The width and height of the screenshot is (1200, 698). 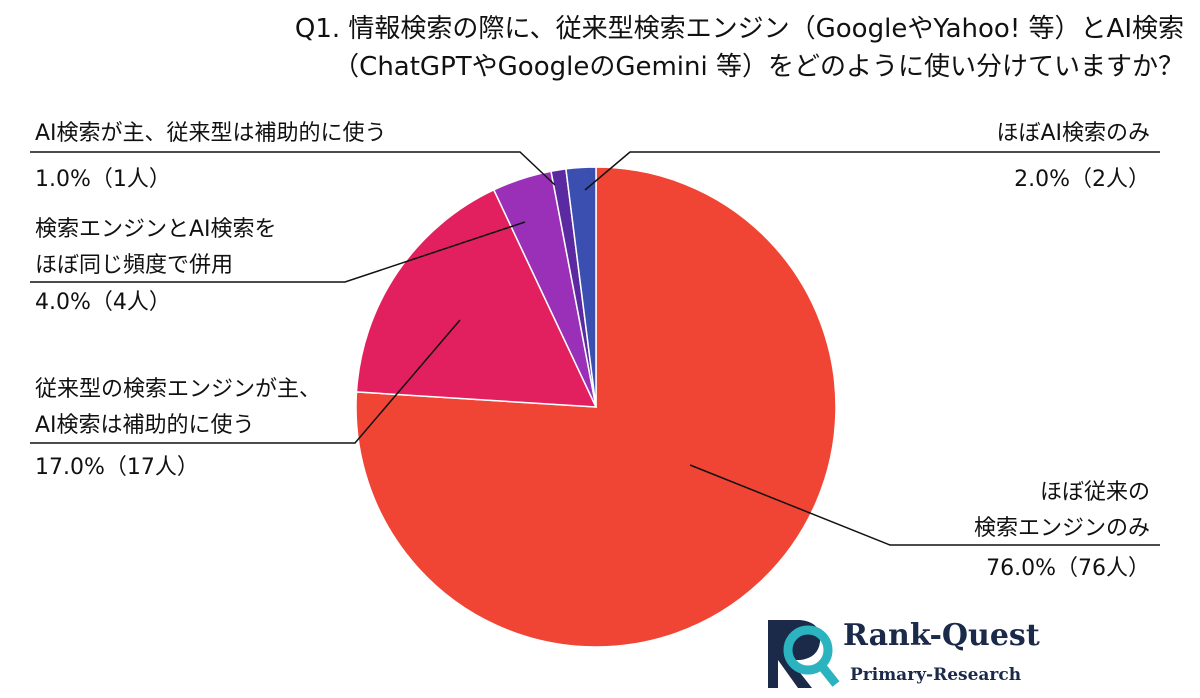 I want to click on value-label: 17.0%（17人）, so click(x=117, y=467).